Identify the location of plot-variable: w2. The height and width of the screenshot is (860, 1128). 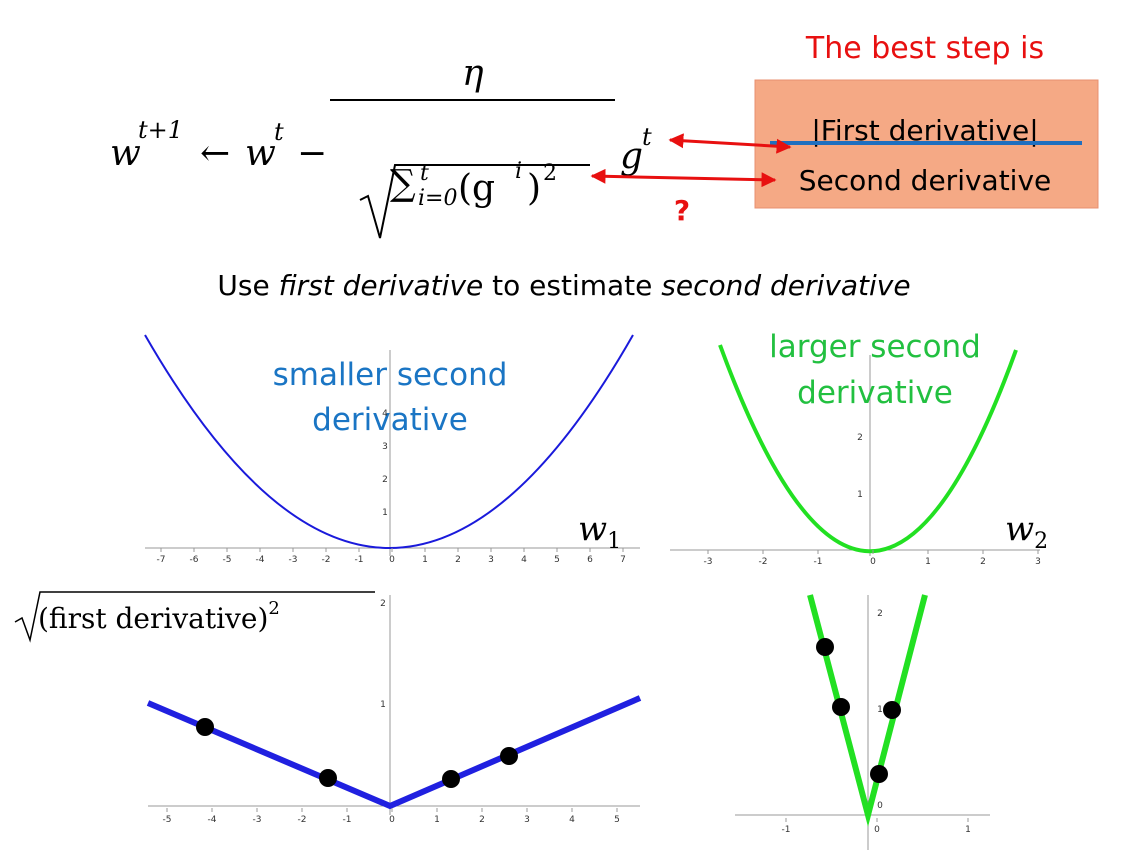
(1026, 531).